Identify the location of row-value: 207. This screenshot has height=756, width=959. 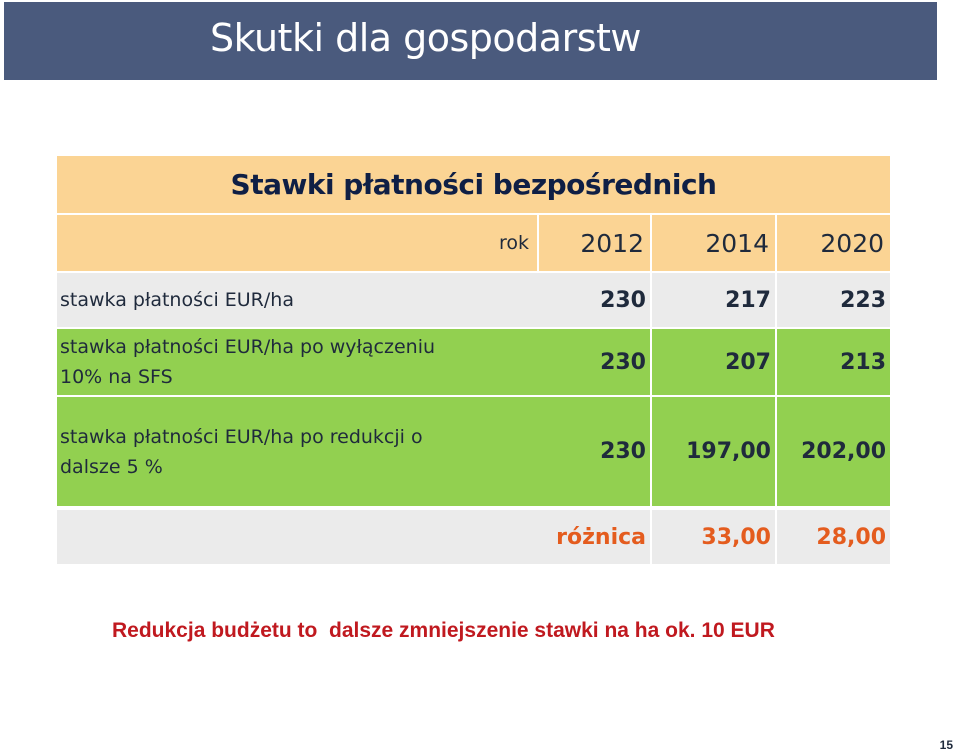
(714, 361).